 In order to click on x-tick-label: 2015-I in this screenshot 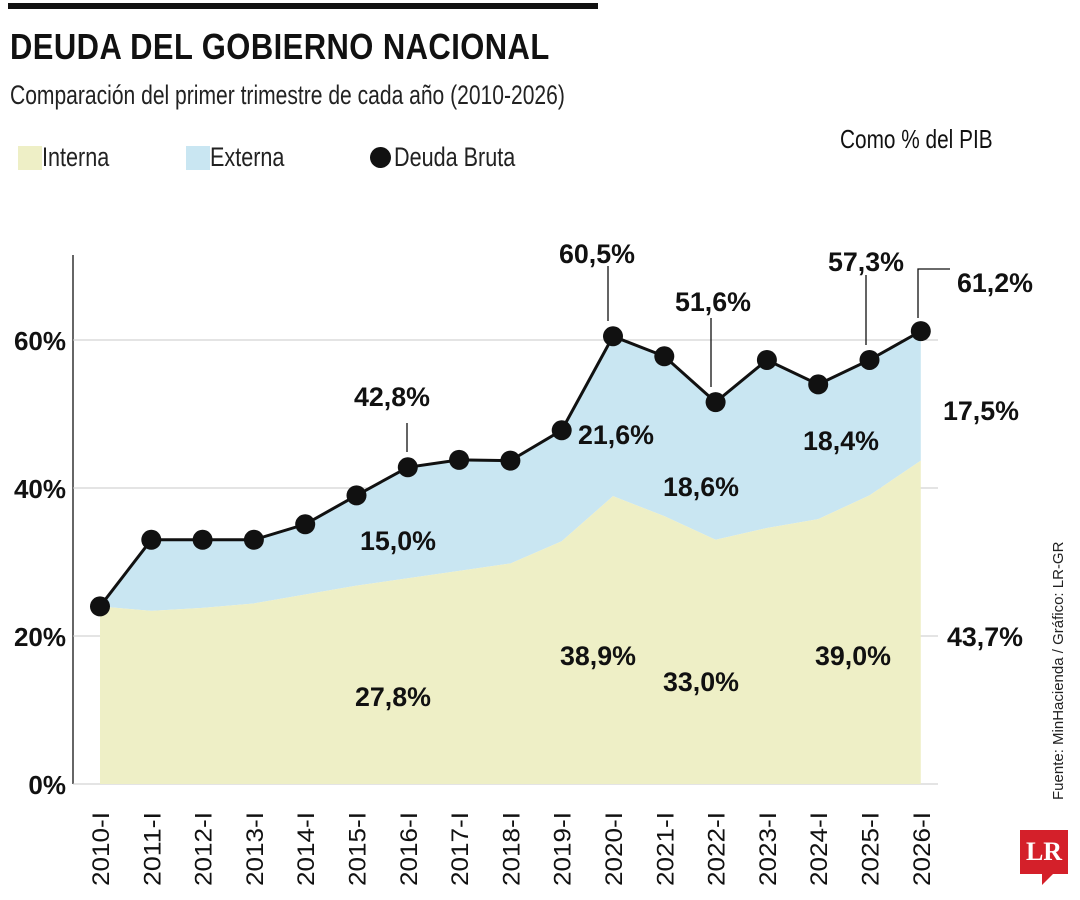, I will do `click(358, 849)`.